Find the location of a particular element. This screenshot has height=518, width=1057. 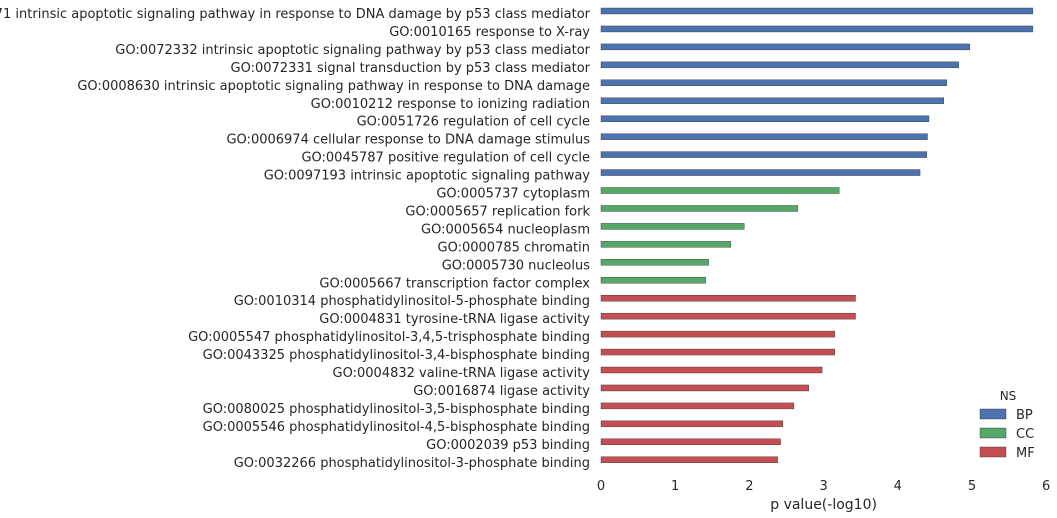

x-tick-label: 3 is located at coordinates (823, 486).